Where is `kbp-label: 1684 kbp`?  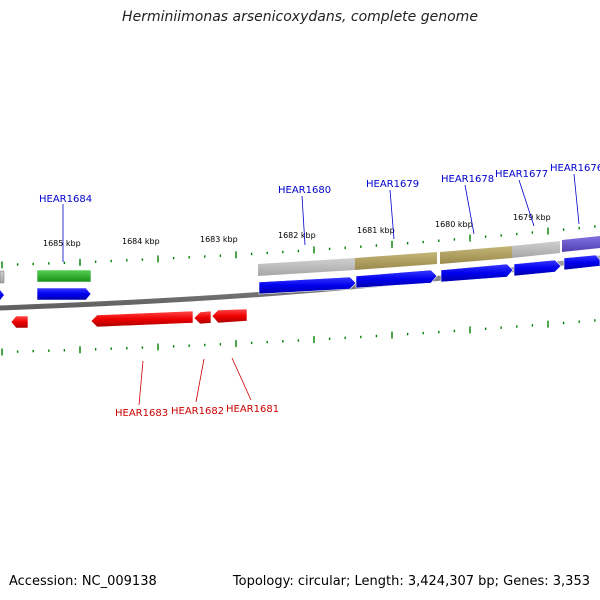 kbp-label: 1684 kbp is located at coordinates (141, 241).